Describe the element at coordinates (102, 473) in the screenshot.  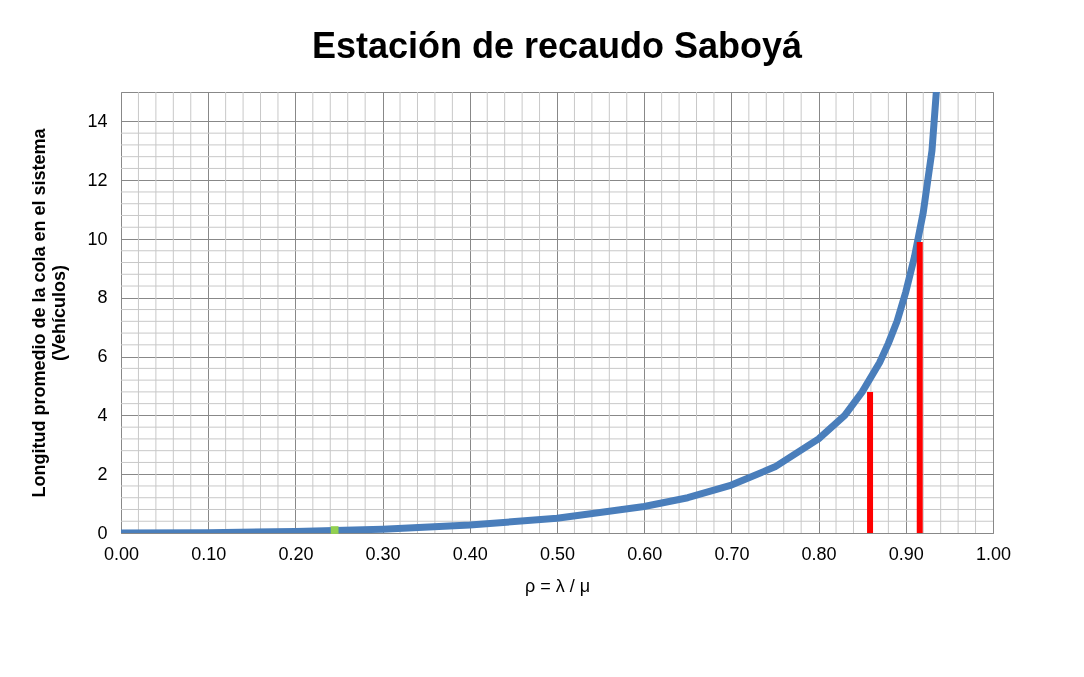
I see `y-tick-label: 2` at that location.